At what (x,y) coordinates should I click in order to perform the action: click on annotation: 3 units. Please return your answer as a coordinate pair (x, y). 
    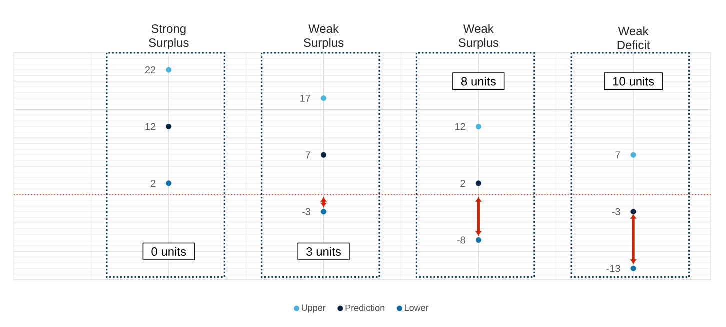
    Looking at the image, I should click on (324, 251).